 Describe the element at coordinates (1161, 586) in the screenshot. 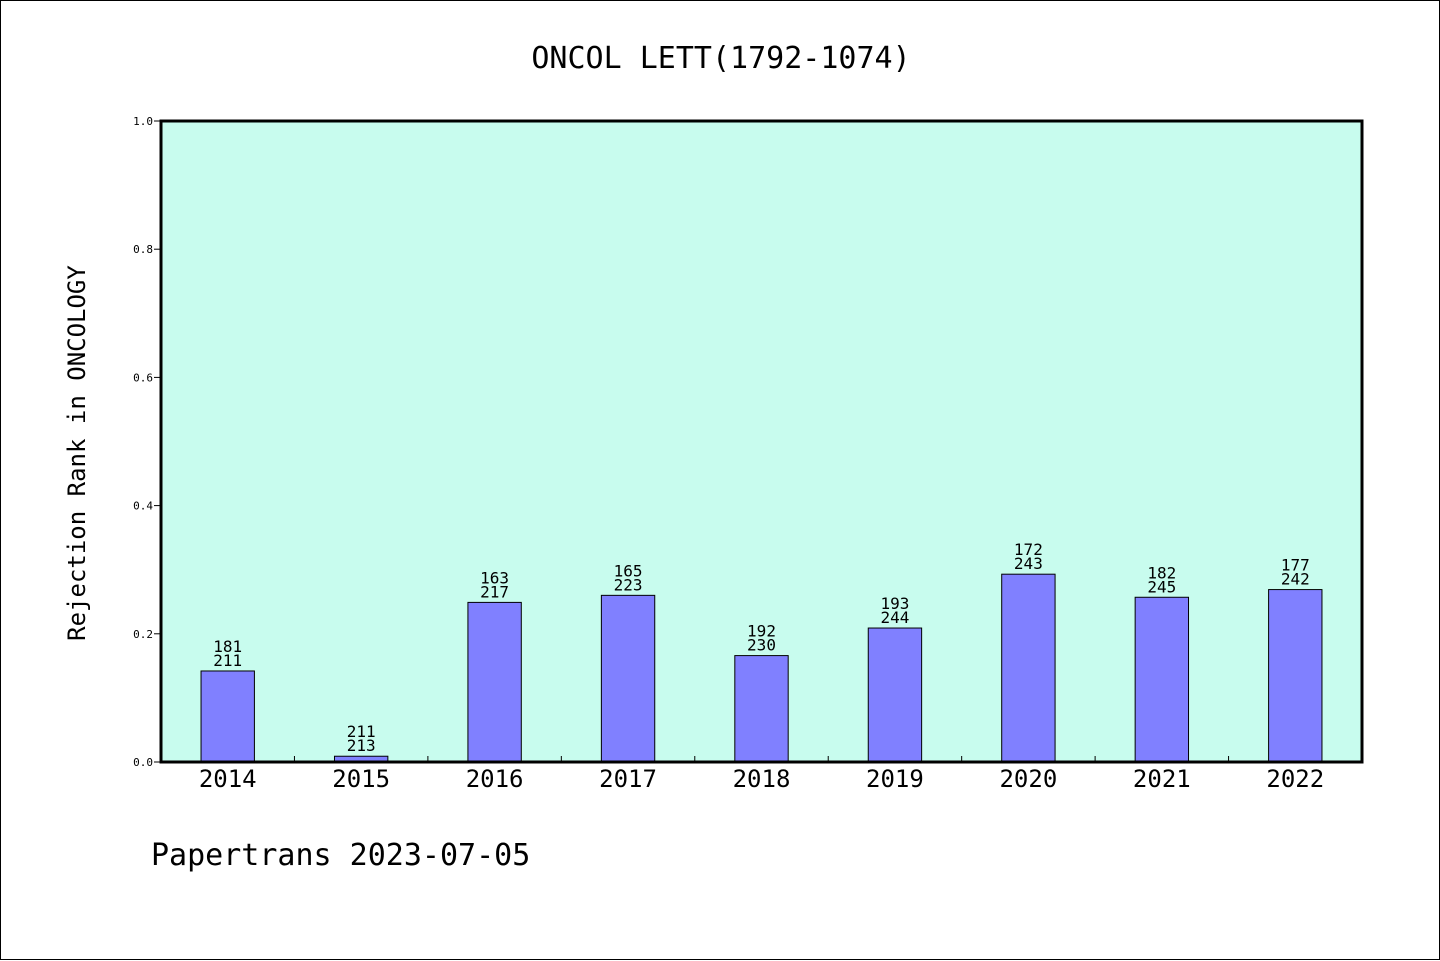

I see `bar-label-bottom: 245` at that location.